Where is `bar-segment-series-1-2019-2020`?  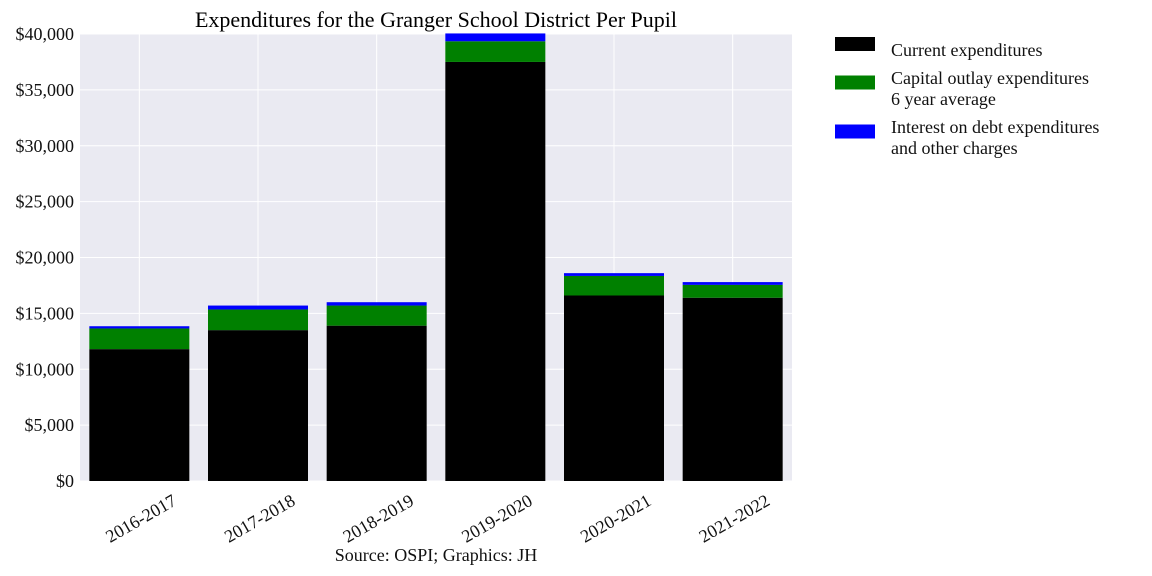 bar-segment-series-1-2019-2020 is located at coordinates (495, 51).